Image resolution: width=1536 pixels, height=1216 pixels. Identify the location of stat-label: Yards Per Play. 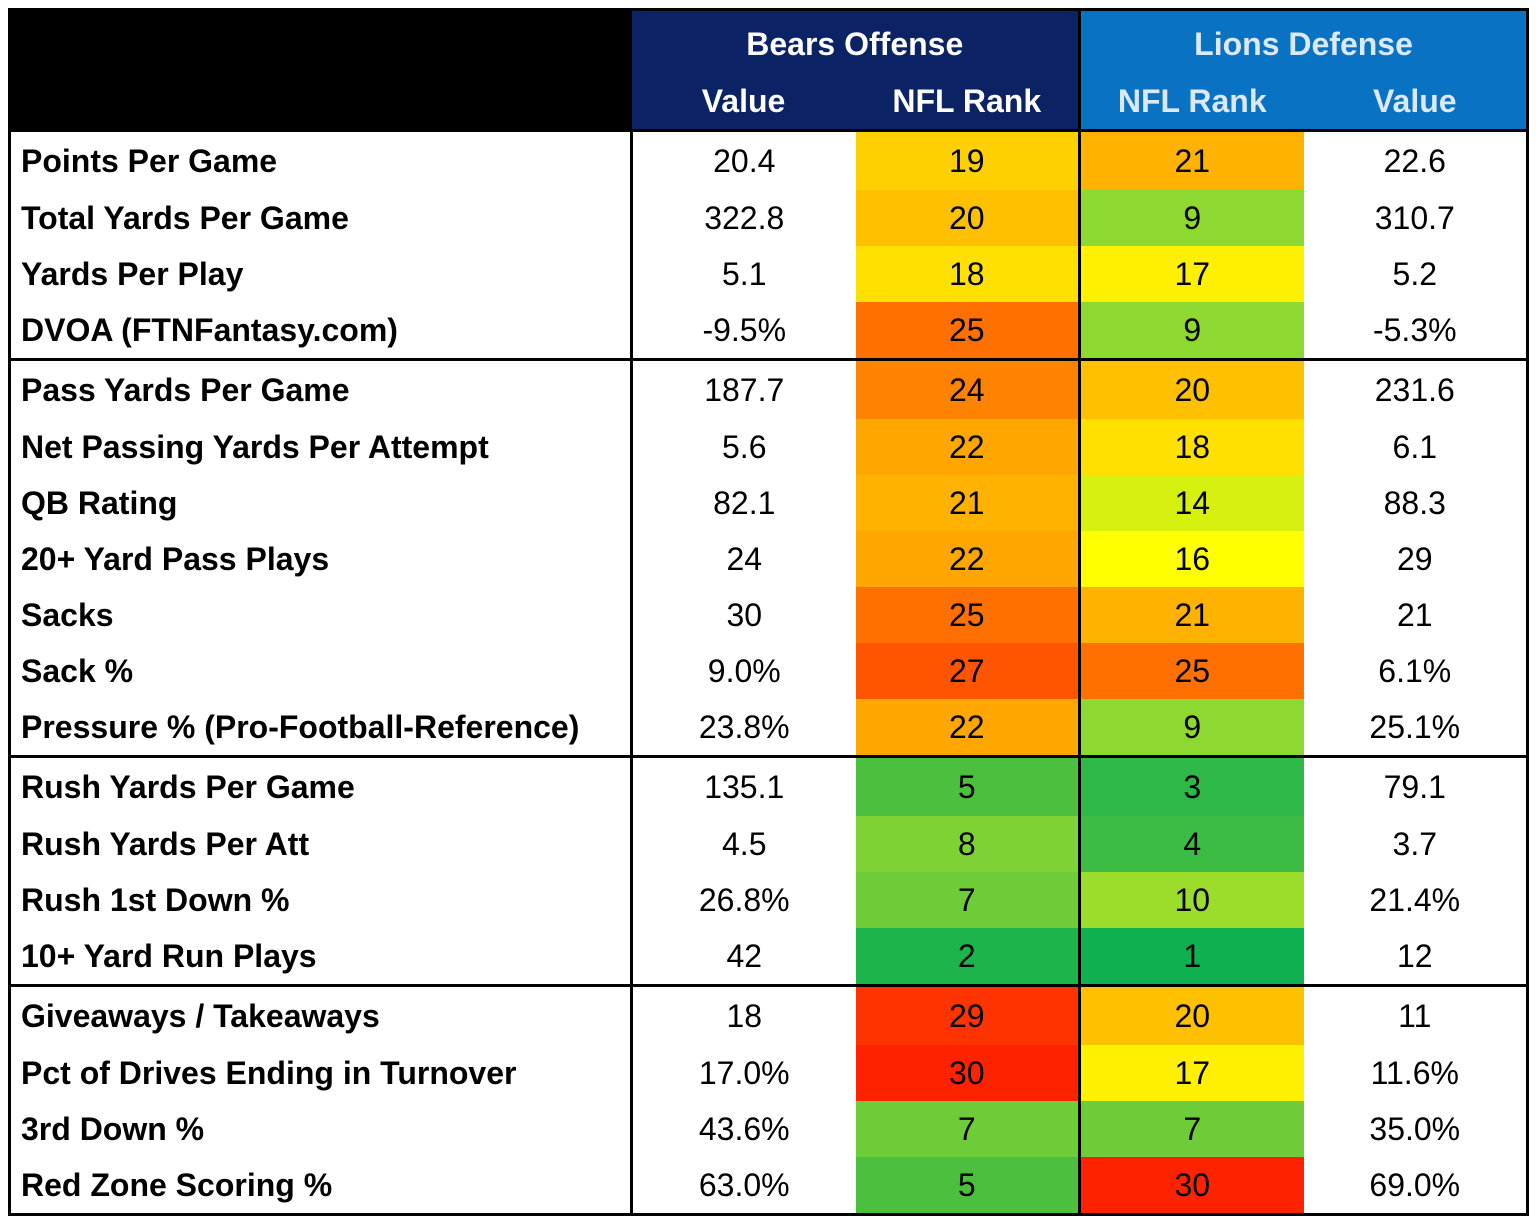
(320, 274).